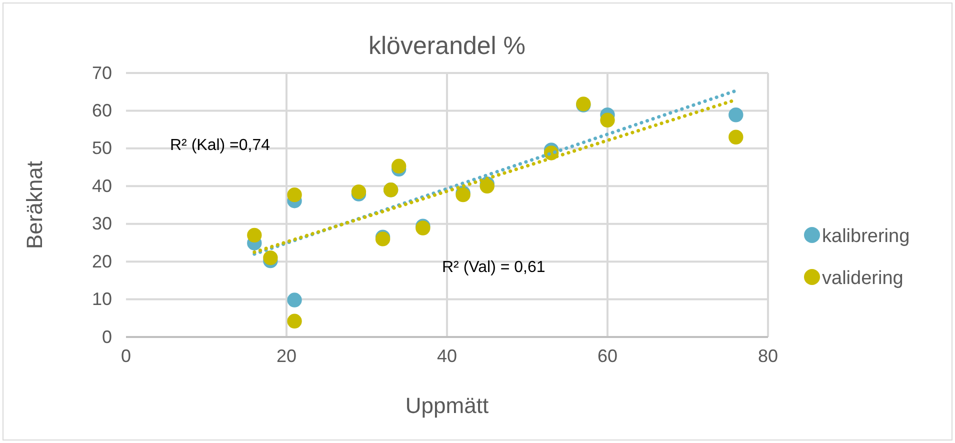 The width and height of the screenshot is (955, 443). I want to click on x-tick-label: 60, so click(607, 356).